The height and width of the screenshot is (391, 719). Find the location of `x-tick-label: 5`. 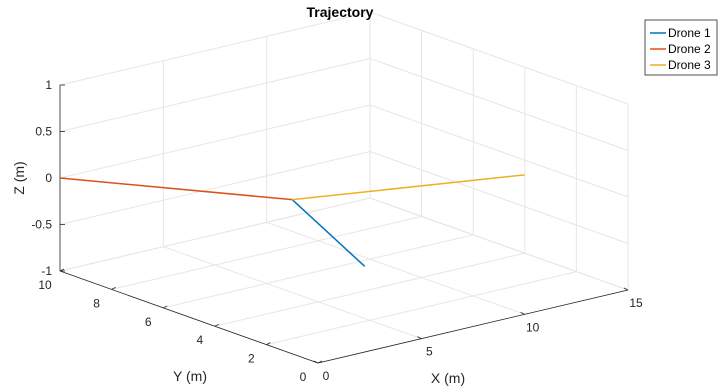

x-tick-label: 5 is located at coordinates (429, 352).